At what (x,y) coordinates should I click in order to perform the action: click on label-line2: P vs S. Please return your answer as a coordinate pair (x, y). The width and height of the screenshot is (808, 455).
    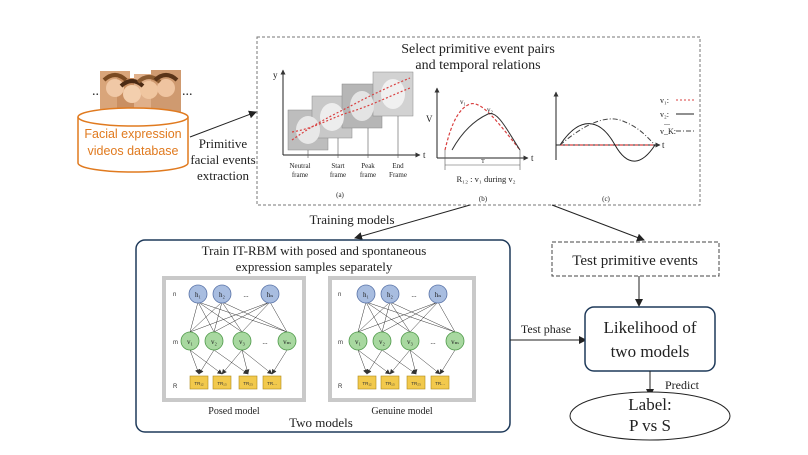
    Looking at the image, I should click on (650, 425).